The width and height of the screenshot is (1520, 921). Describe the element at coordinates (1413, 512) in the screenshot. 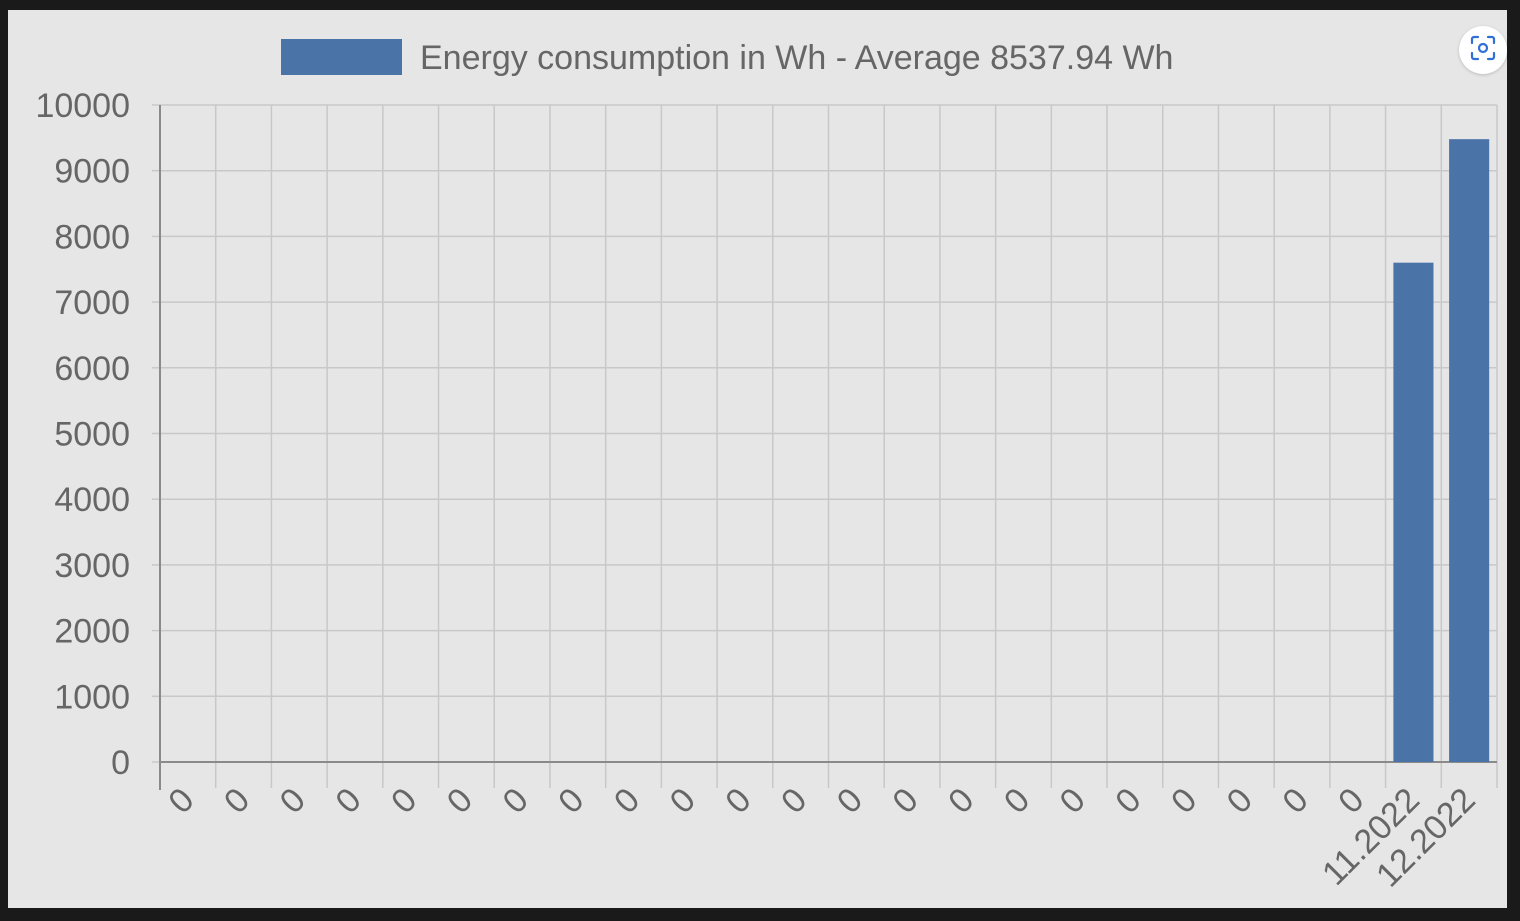

I see `bar-11.2022` at that location.